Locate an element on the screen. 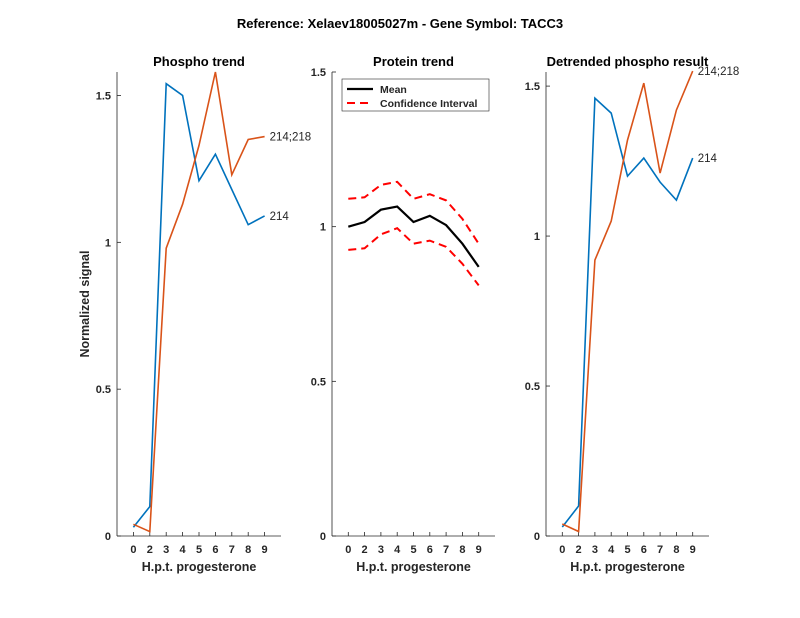 This screenshot has height=618, width=800. panel-title: Detrended phospho result is located at coordinates (628, 61).